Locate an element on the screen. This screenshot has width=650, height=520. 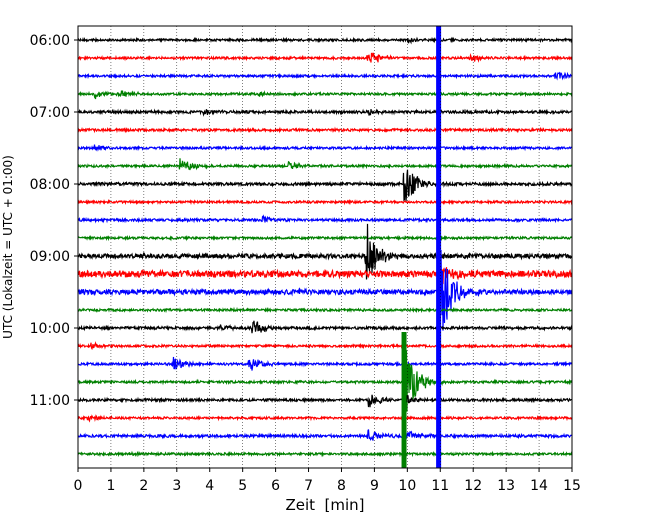
x-tick-label: 12 is located at coordinates (473, 486).